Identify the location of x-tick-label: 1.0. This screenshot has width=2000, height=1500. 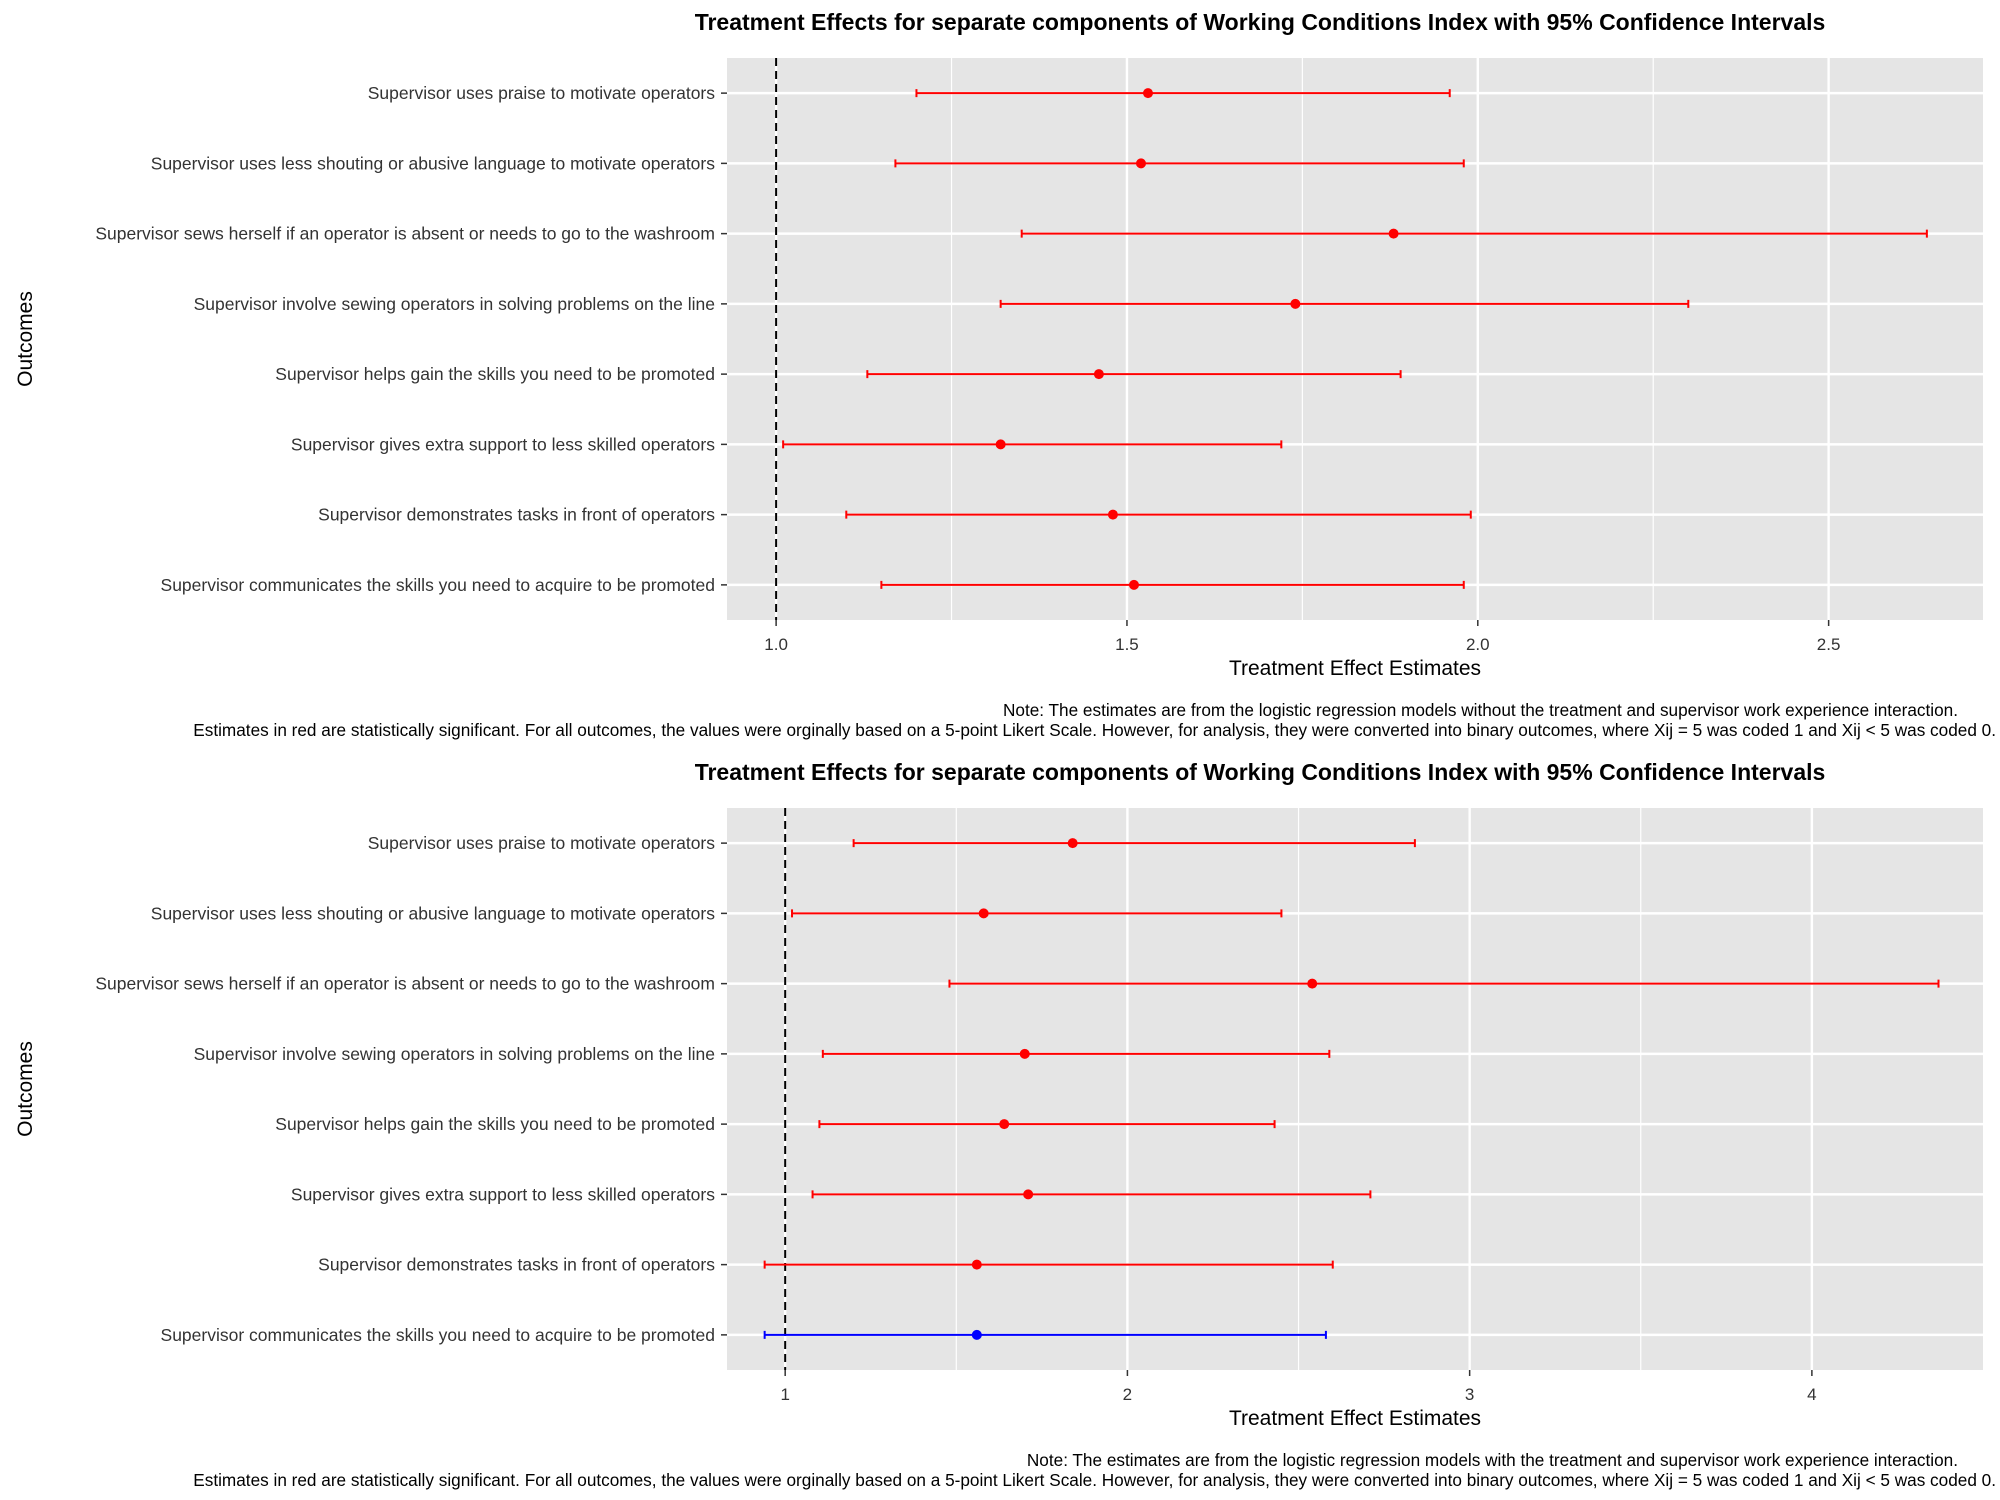
(776, 644).